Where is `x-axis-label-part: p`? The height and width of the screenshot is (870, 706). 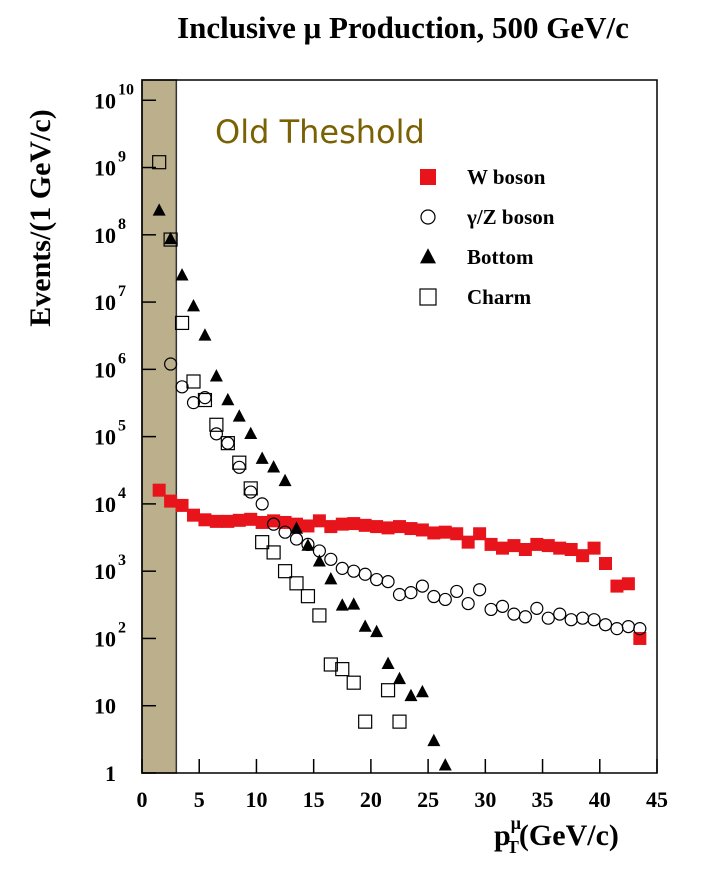
x-axis-label-part: p is located at coordinates (502, 835).